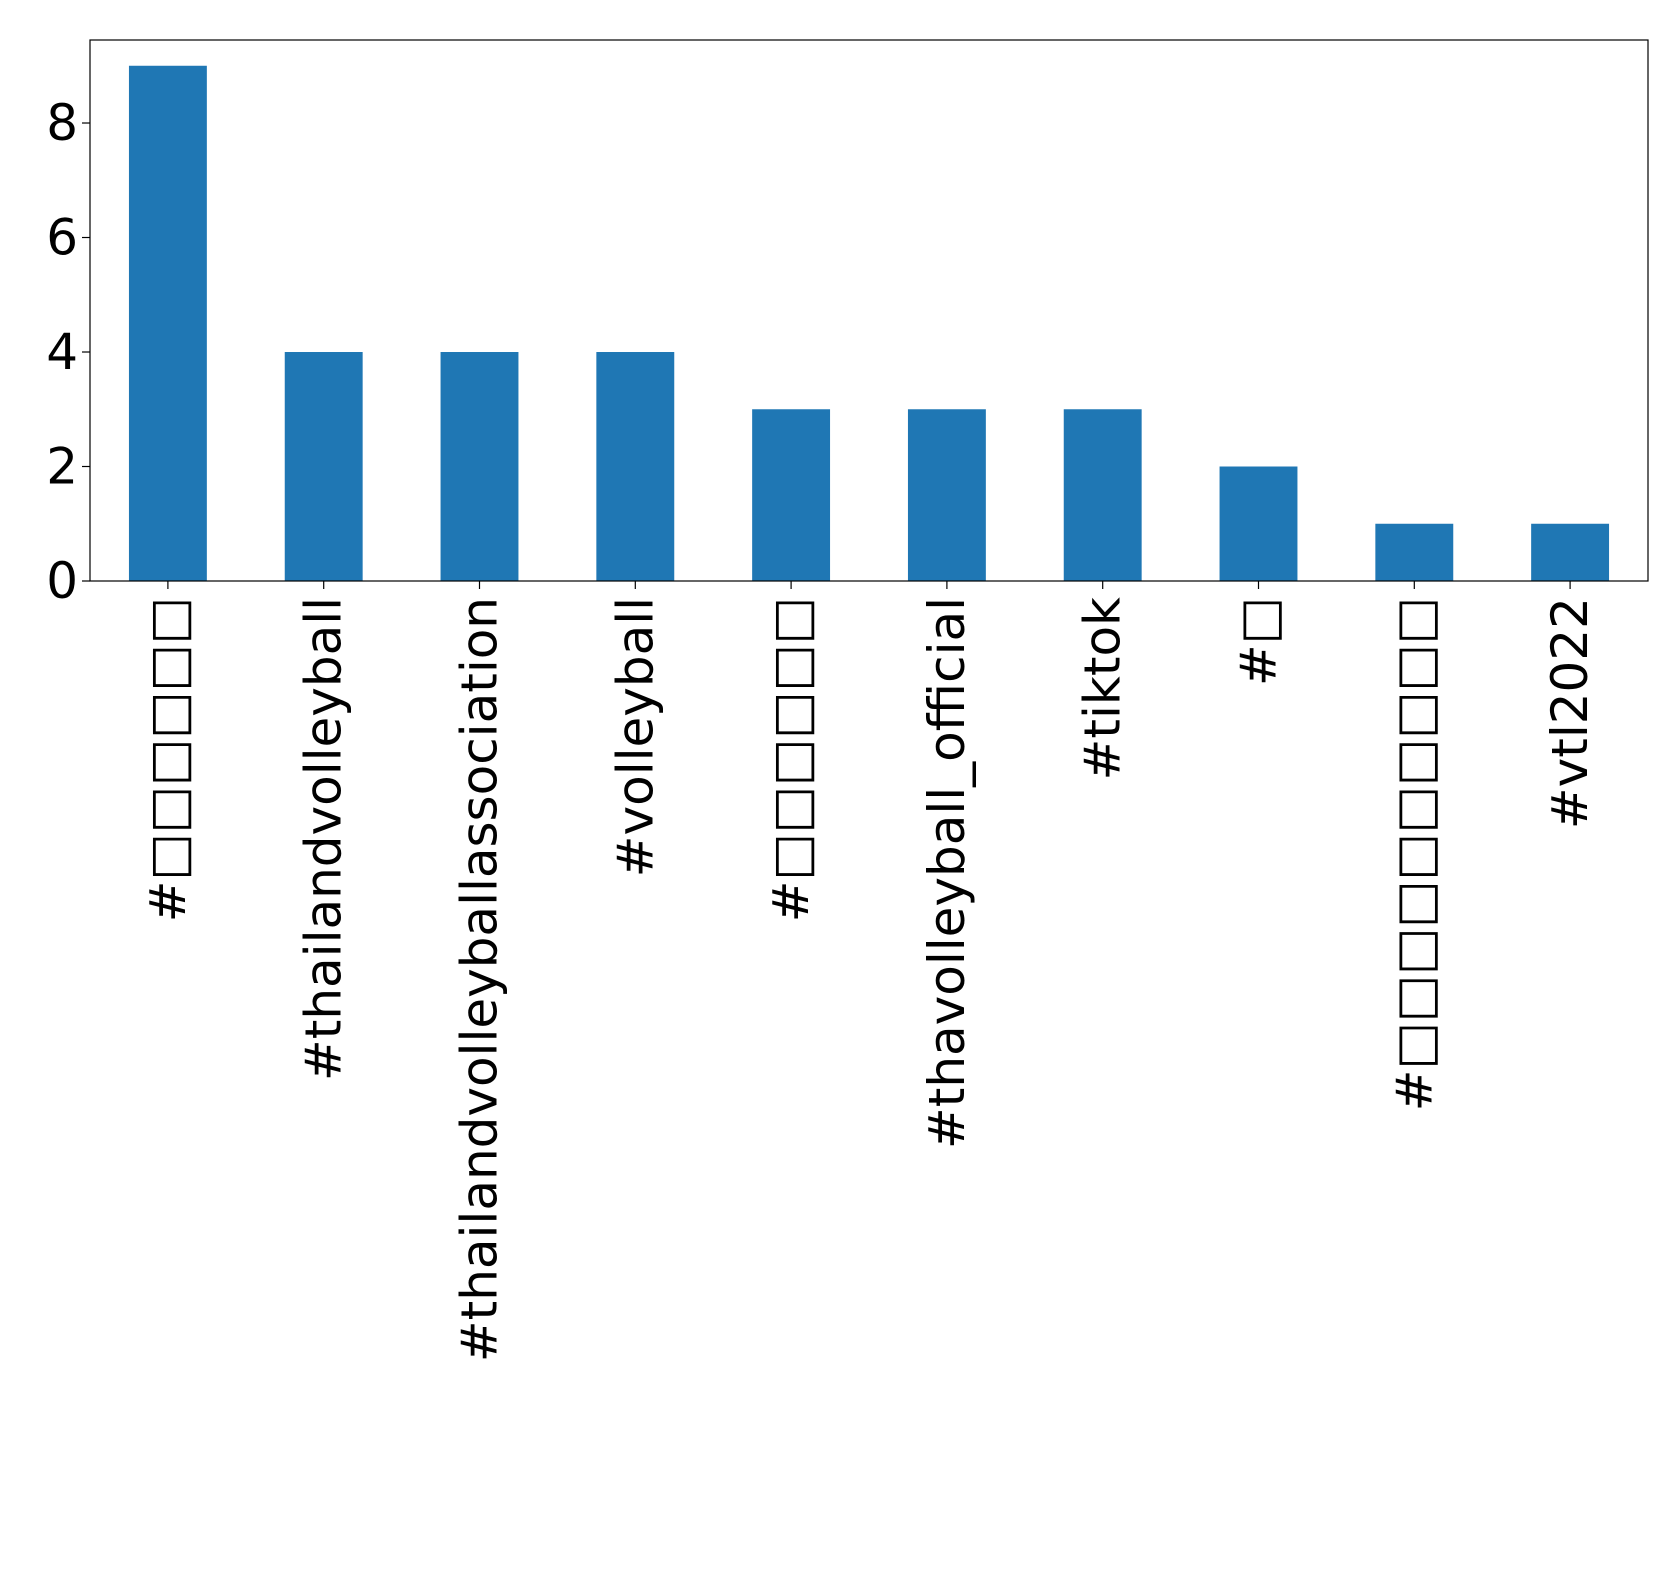 Image resolution: width=1679 pixels, height=1584 pixels. What do you see at coordinates (1570, 713) in the screenshot?
I see `x-tick-label: #vtl2022` at bounding box center [1570, 713].